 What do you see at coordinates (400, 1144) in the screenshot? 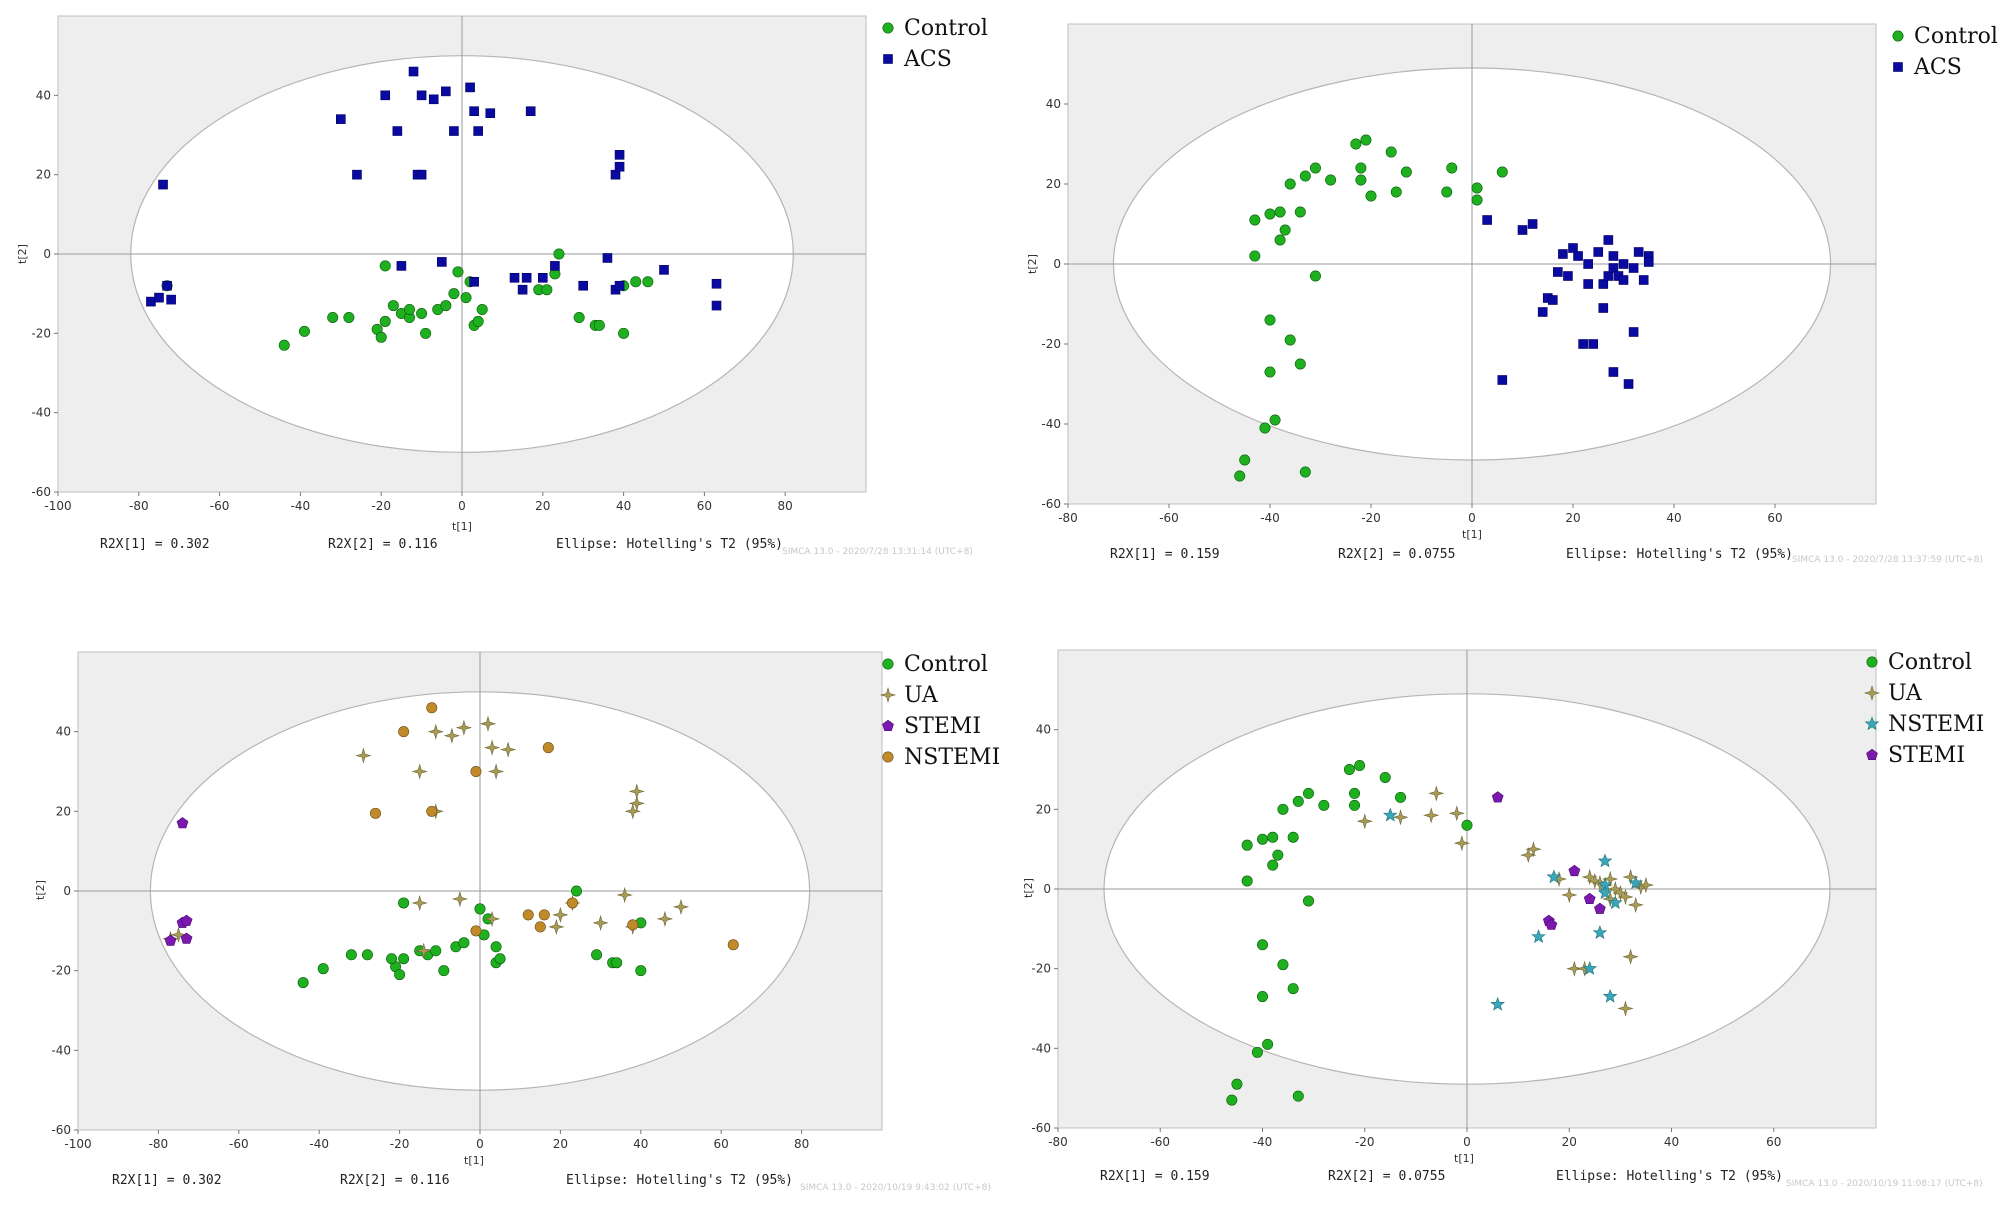
I see `x-tick-label: -20` at bounding box center [400, 1144].